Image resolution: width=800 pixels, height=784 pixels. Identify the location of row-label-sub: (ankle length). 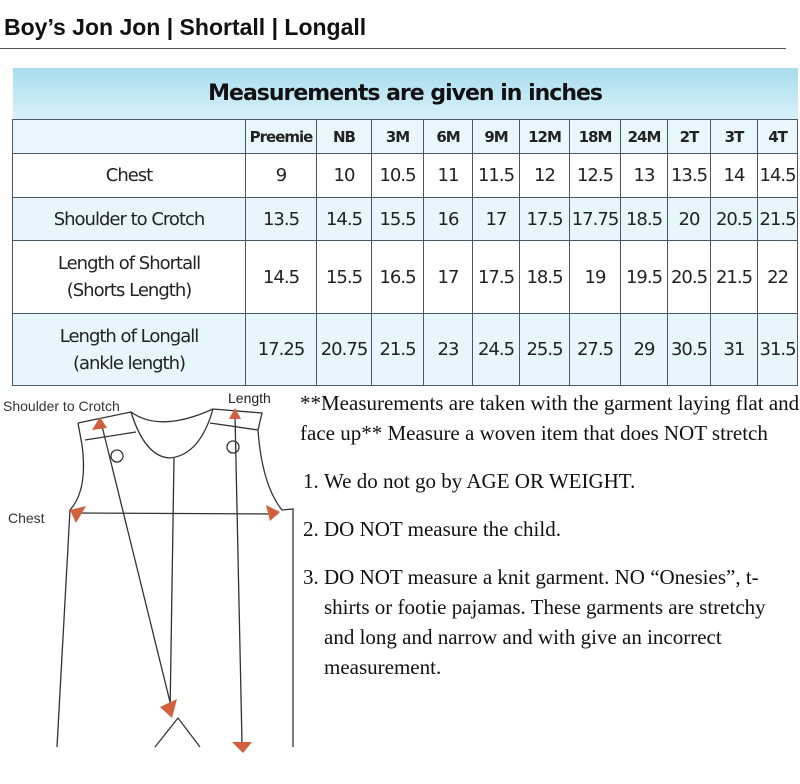
(129, 363).